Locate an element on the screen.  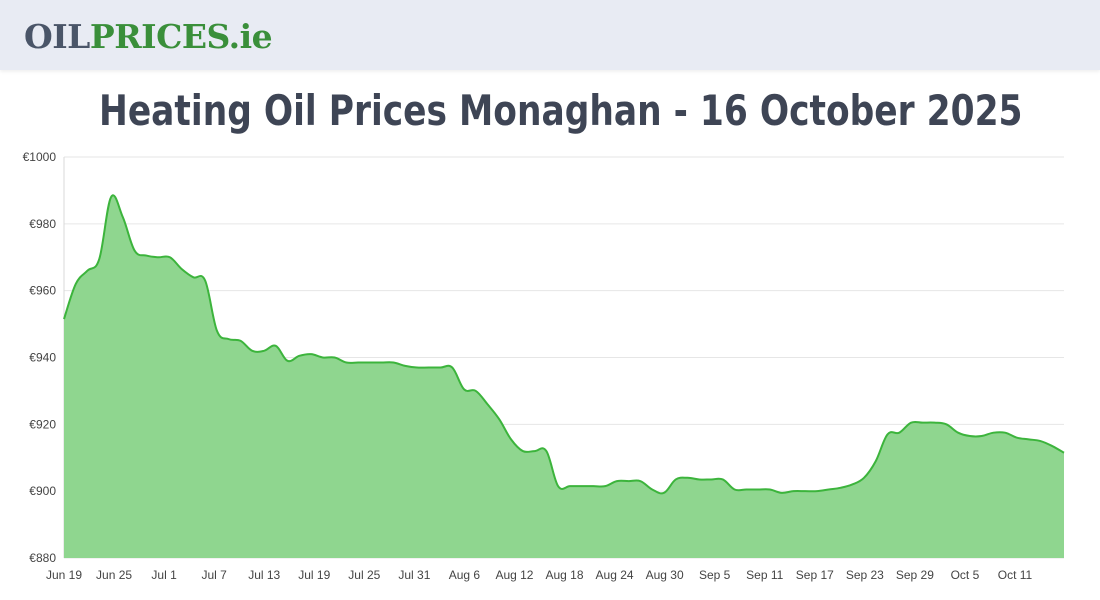
x-tick-label: Jul 19 is located at coordinates (314, 575).